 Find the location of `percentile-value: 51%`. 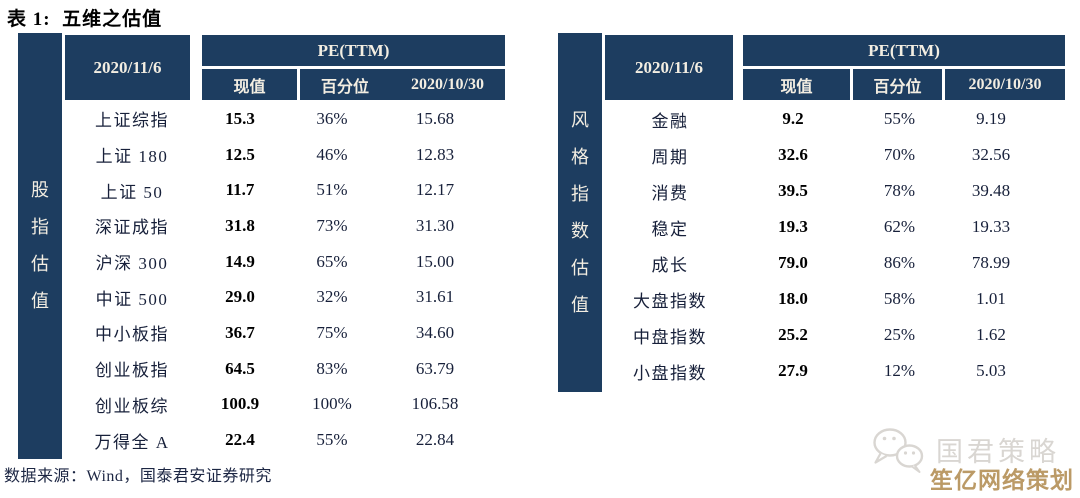

percentile-value: 51% is located at coordinates (332, 190).